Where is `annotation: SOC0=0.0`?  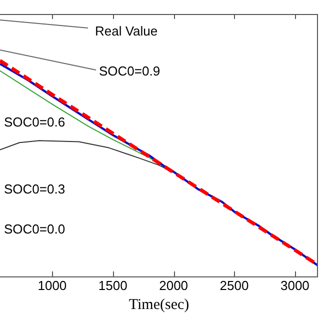
annotation: SOC0=0.0 is located at coordinates (35, 229).